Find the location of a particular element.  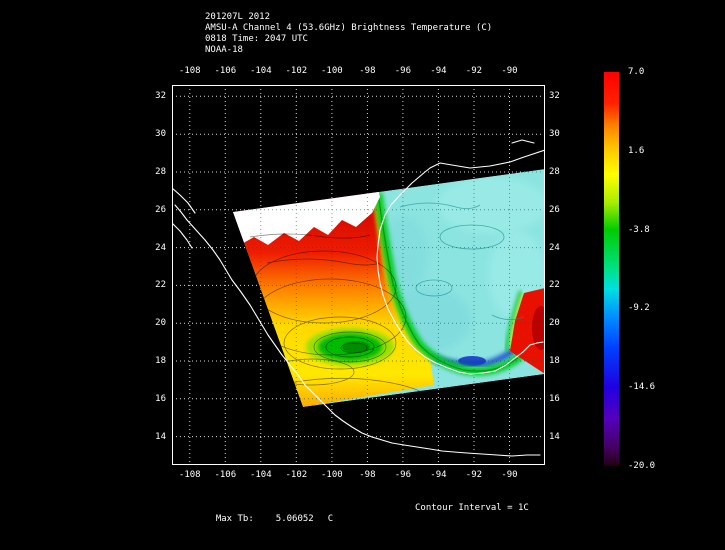

gulf-coastline is located at coordinates (460, 262).